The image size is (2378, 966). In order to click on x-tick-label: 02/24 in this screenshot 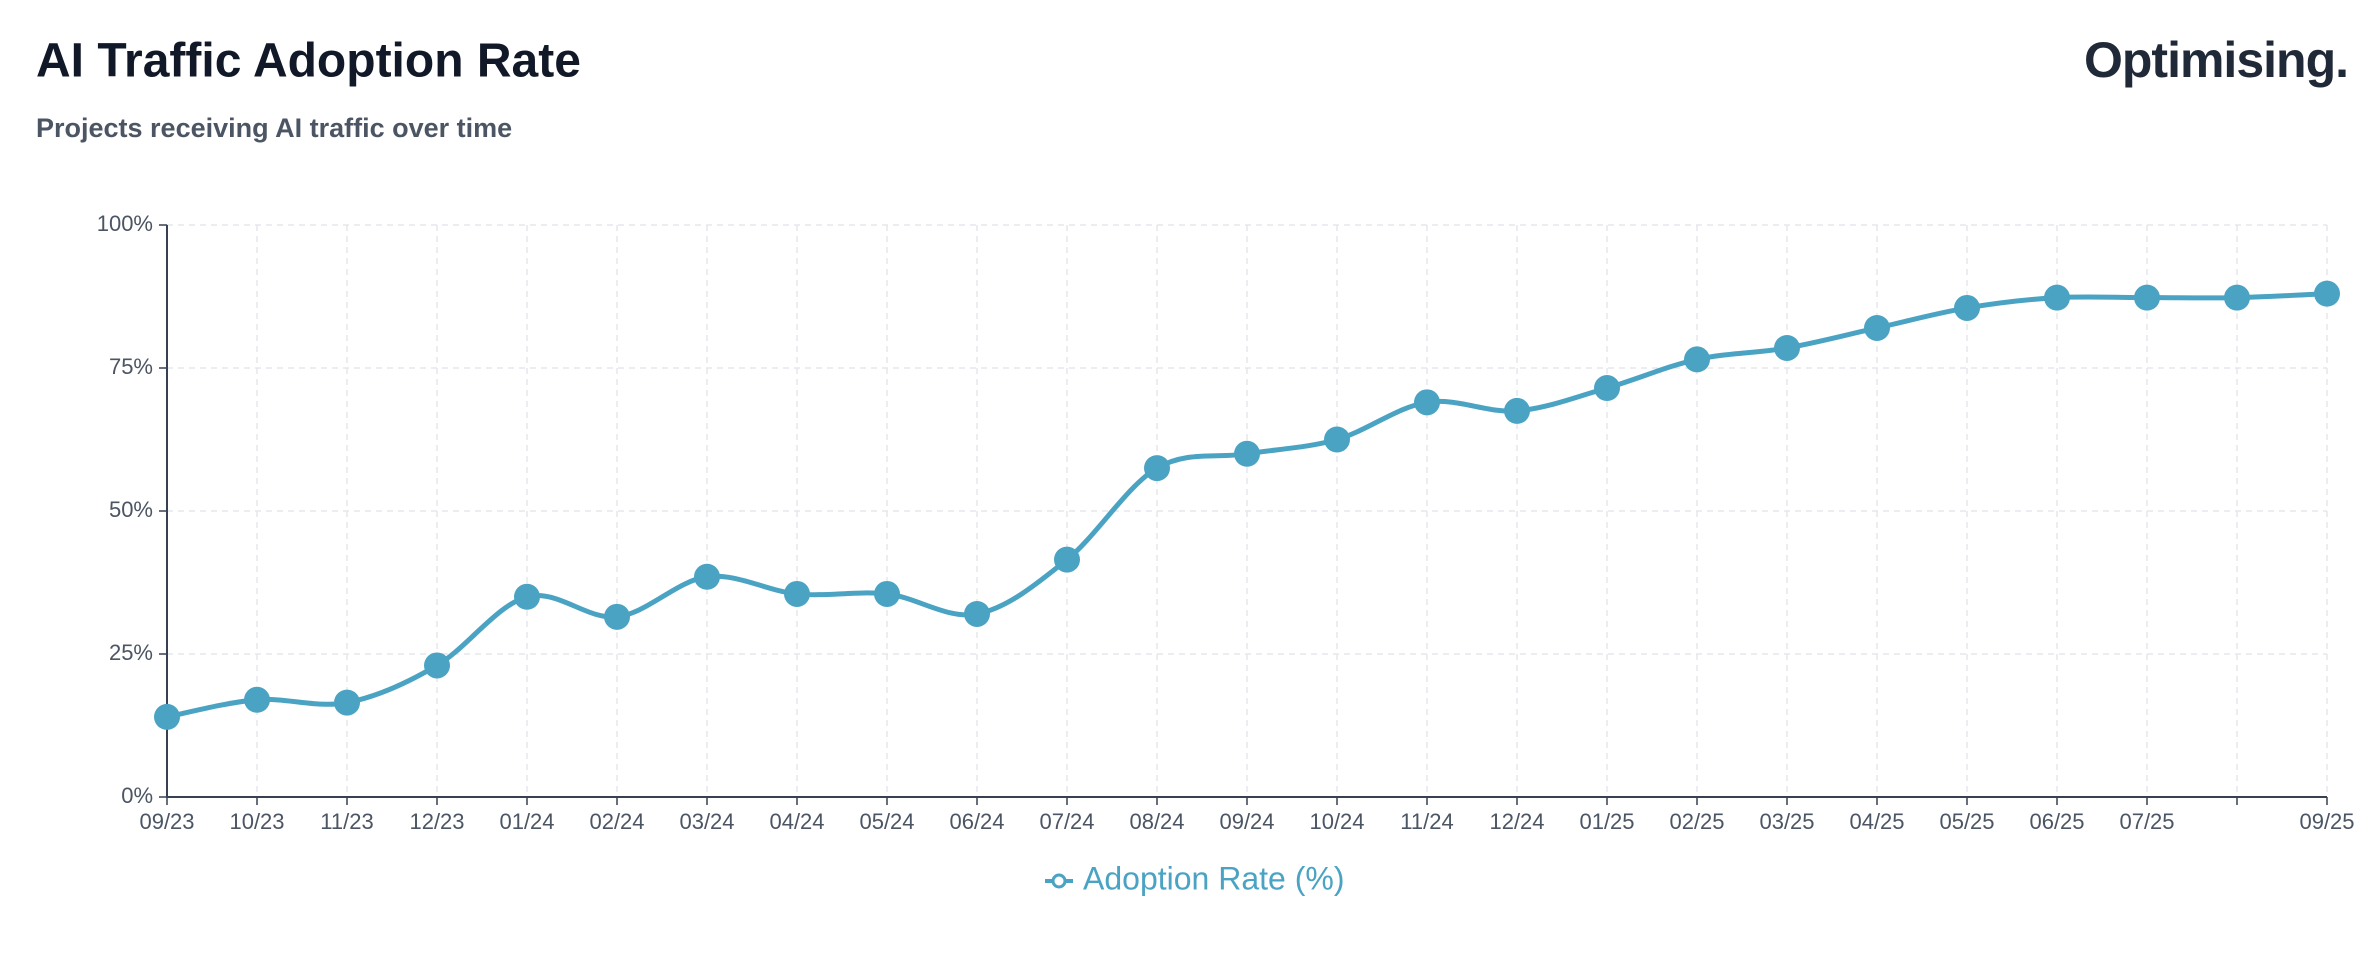, I will do `click(616, 821)`.